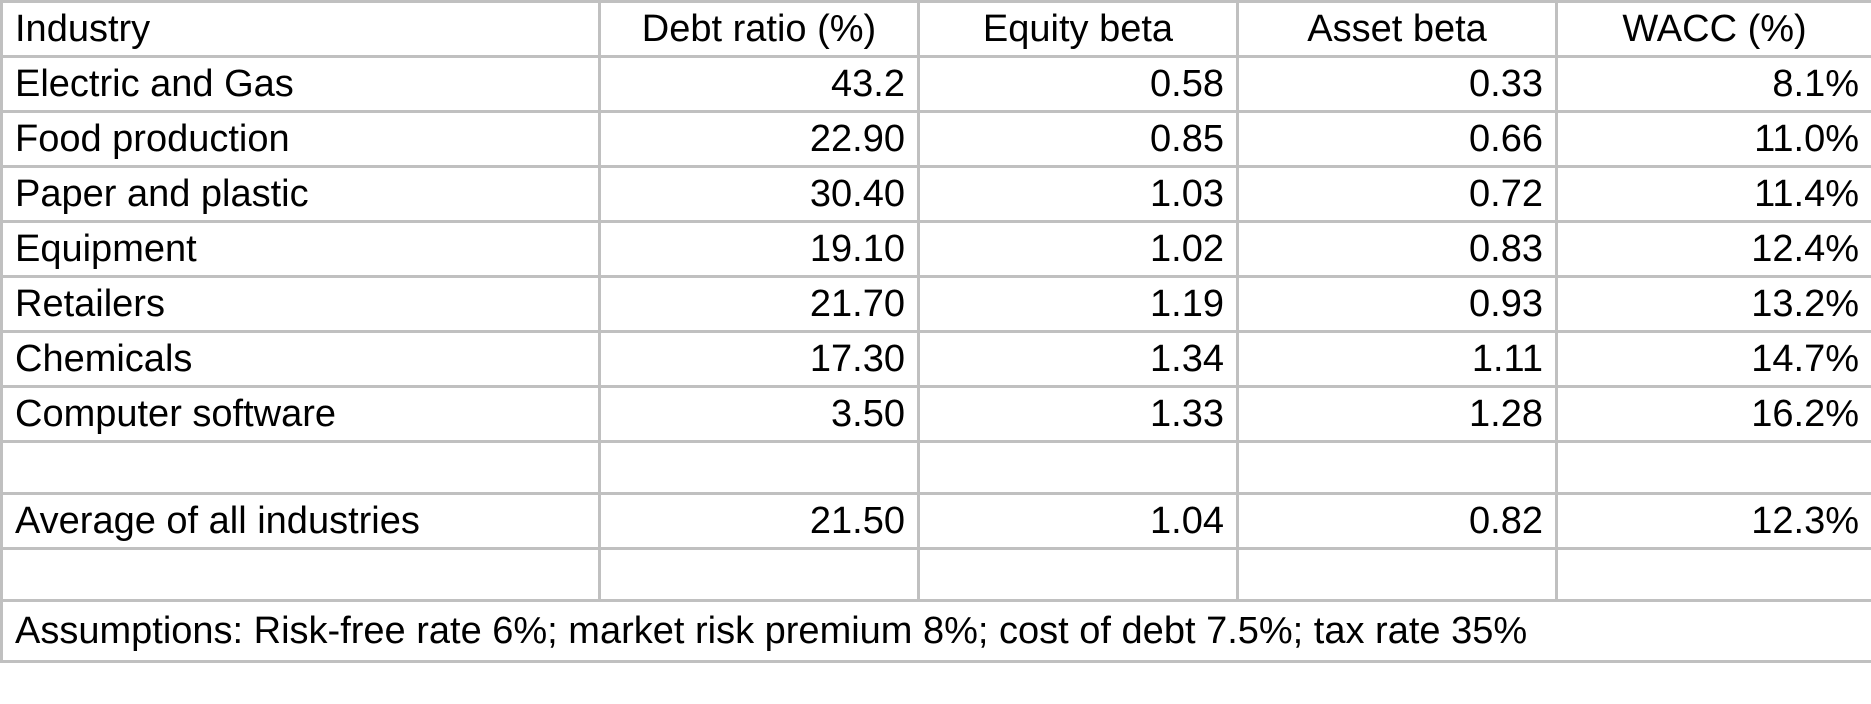  Describe the element at coordinates (1713, 521) in the screenshot. I see `cell-average-wacc: 12.3%` at that location.